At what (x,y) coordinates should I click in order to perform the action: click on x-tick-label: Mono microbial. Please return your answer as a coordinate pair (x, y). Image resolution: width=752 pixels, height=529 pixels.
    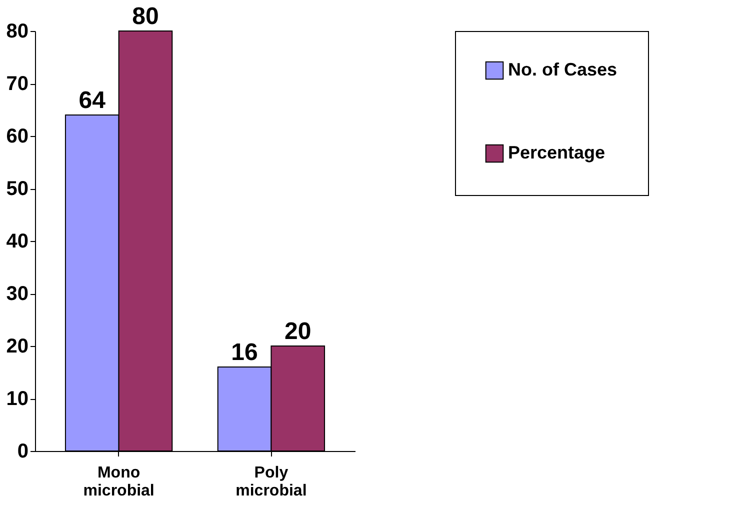
    Looking at the image, I should click on (118, 482).